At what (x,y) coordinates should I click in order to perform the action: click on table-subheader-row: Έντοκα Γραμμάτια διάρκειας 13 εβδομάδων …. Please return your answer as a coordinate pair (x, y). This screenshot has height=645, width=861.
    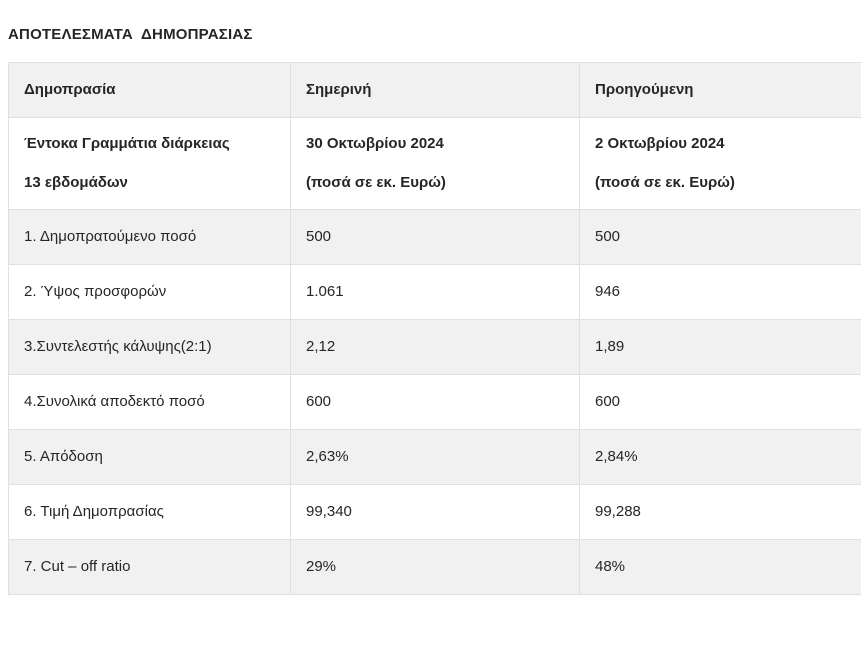
    Looking at the image, I should click on (435, 164).